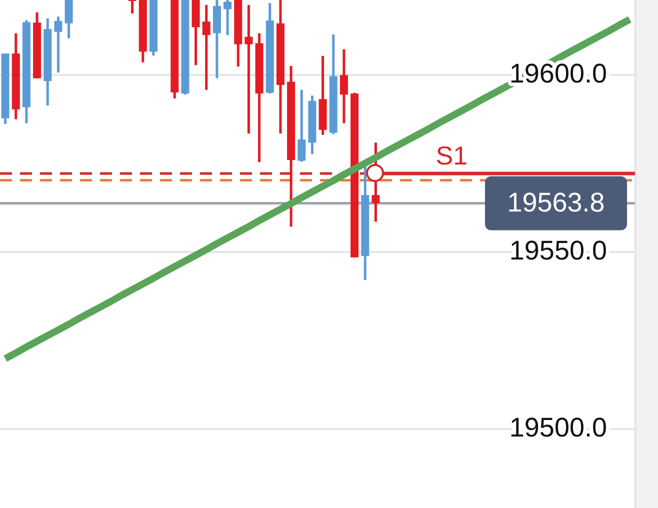 The image size is (658, 508). What do you see at coordinates (452, 155) in the screenshot?
I see `ref-line-label: S1` at bounding box center [452, 155].